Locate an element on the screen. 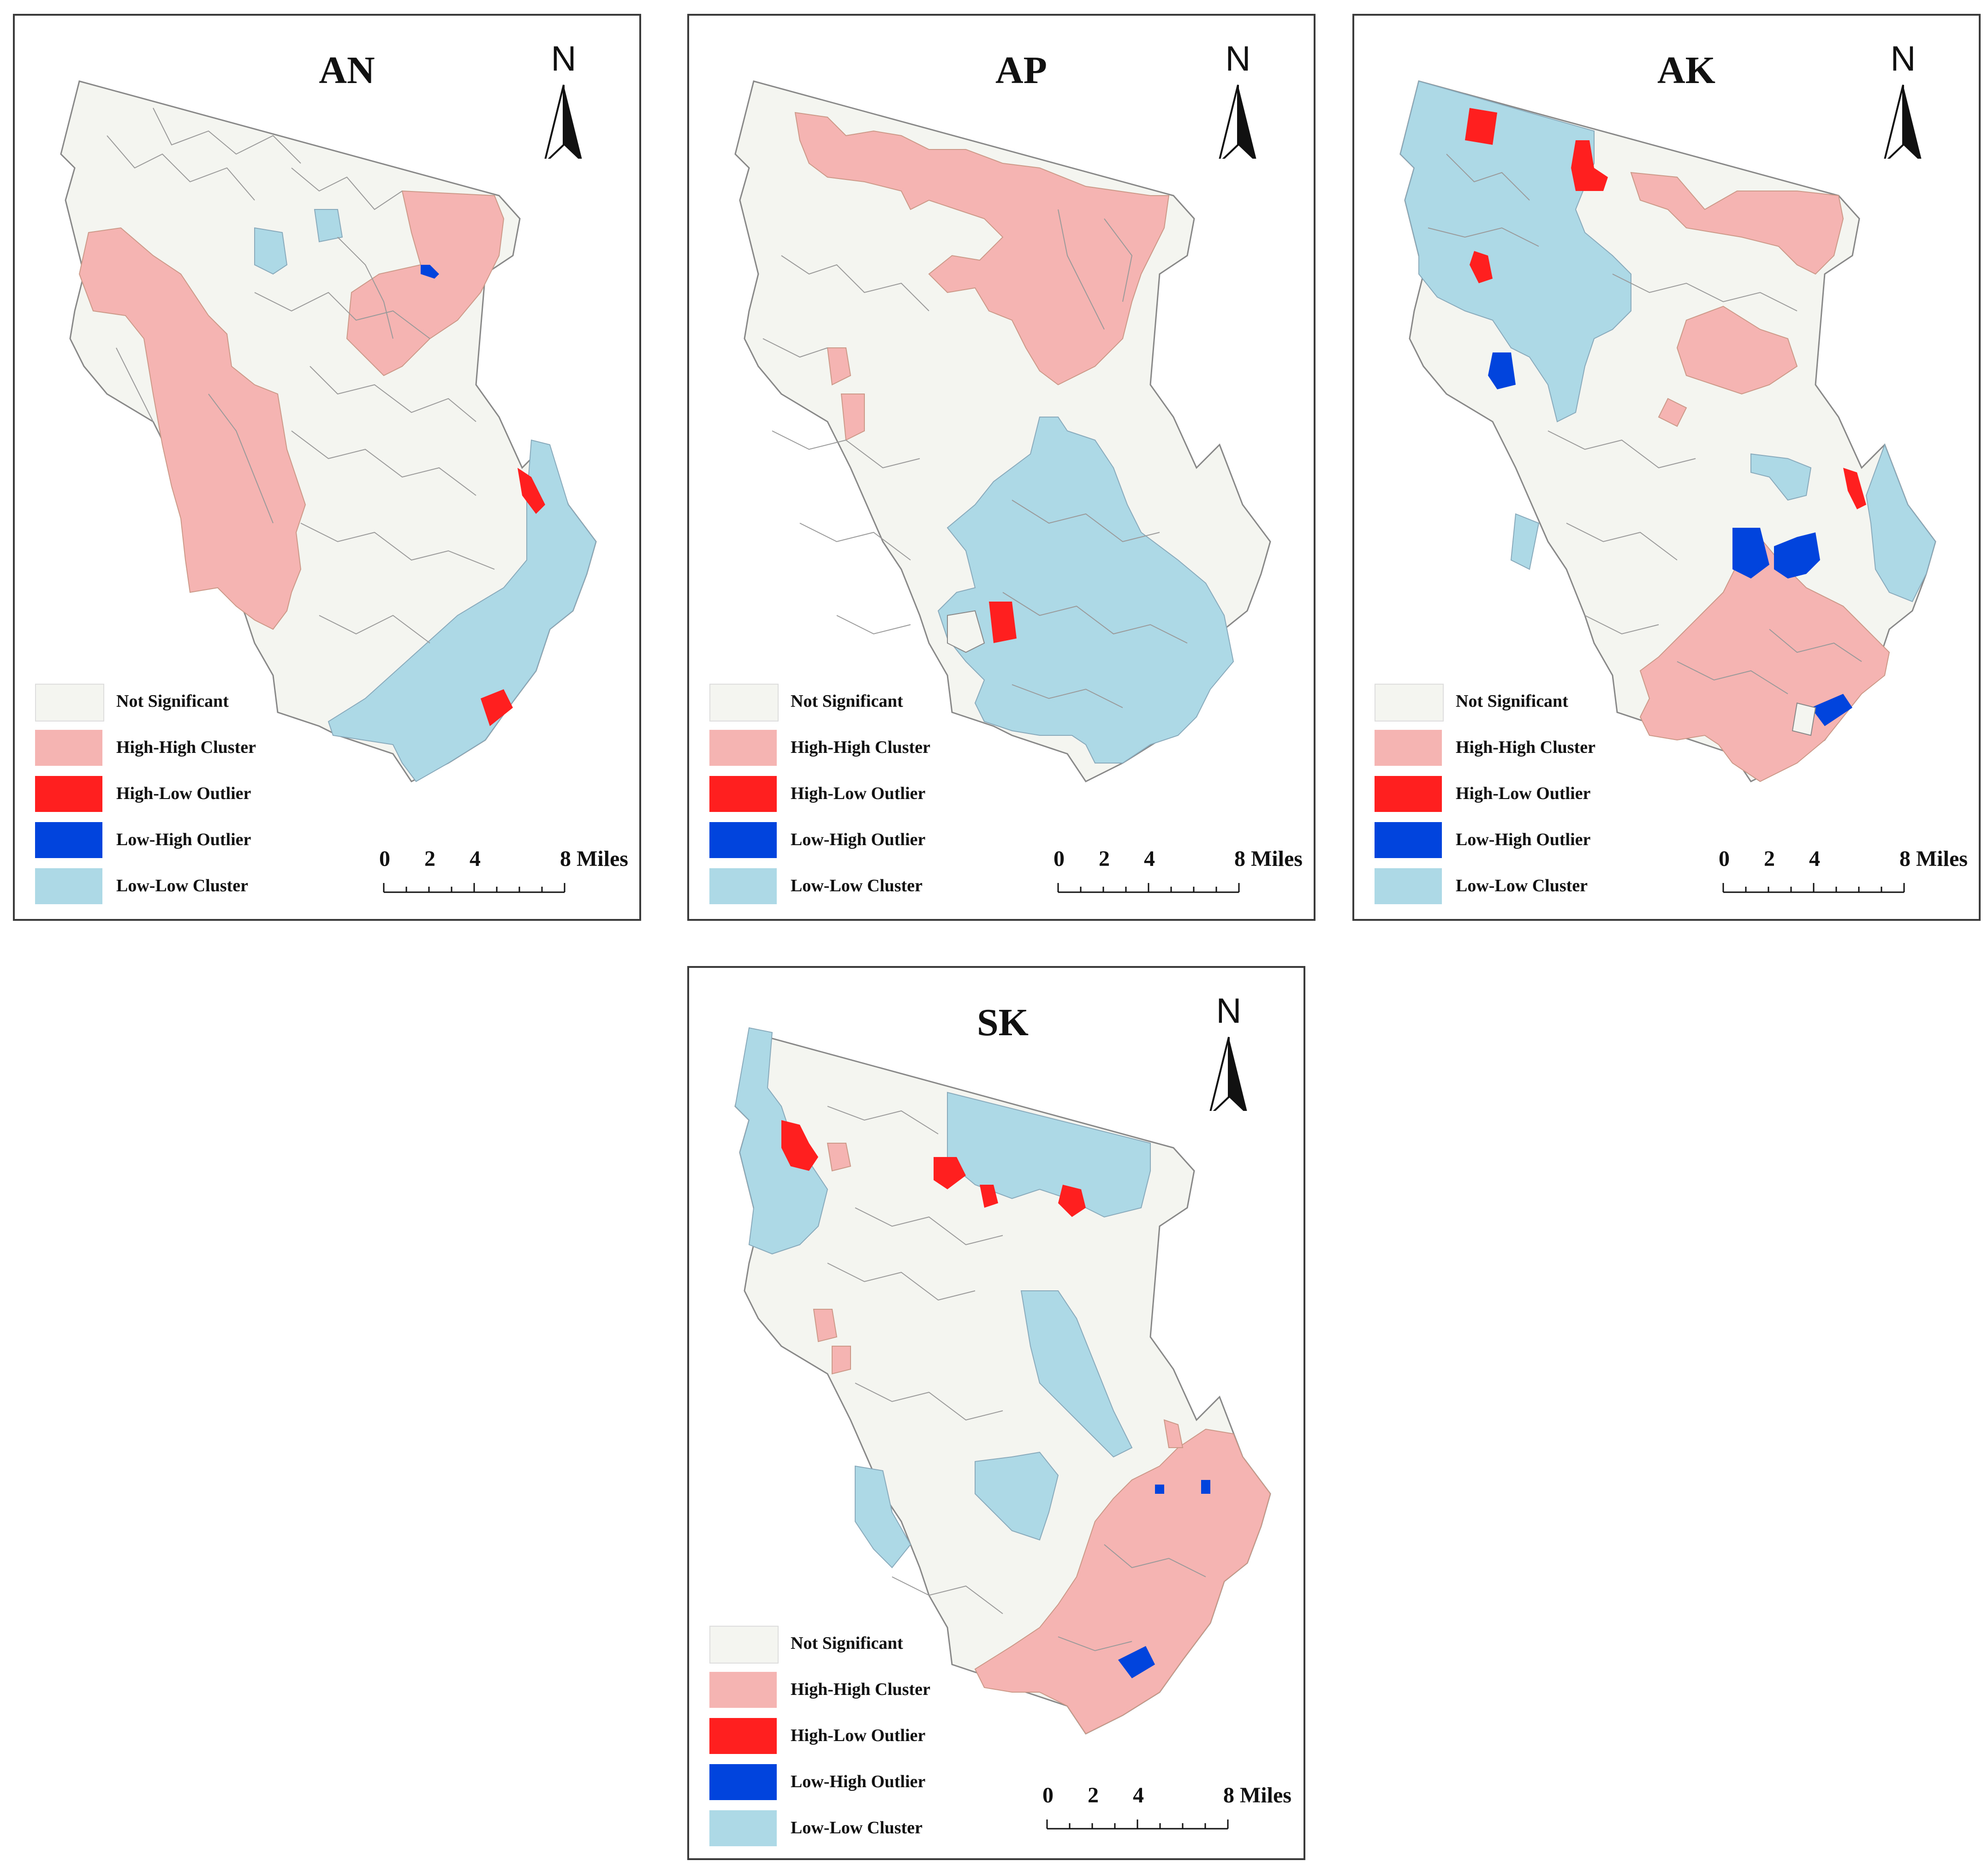  legend-item-low-high: Low-High Outlier is located at coordinates (847, 840).